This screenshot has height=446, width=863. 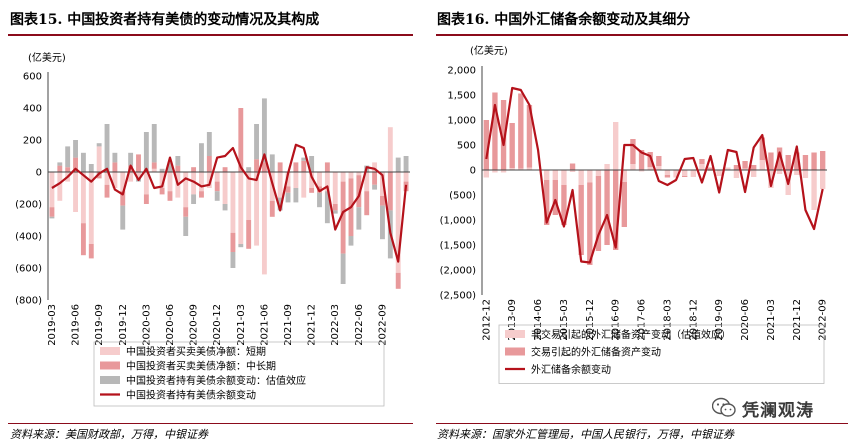 I want to click on c0-y-tick-label: 600, so click(x=32, y=77).